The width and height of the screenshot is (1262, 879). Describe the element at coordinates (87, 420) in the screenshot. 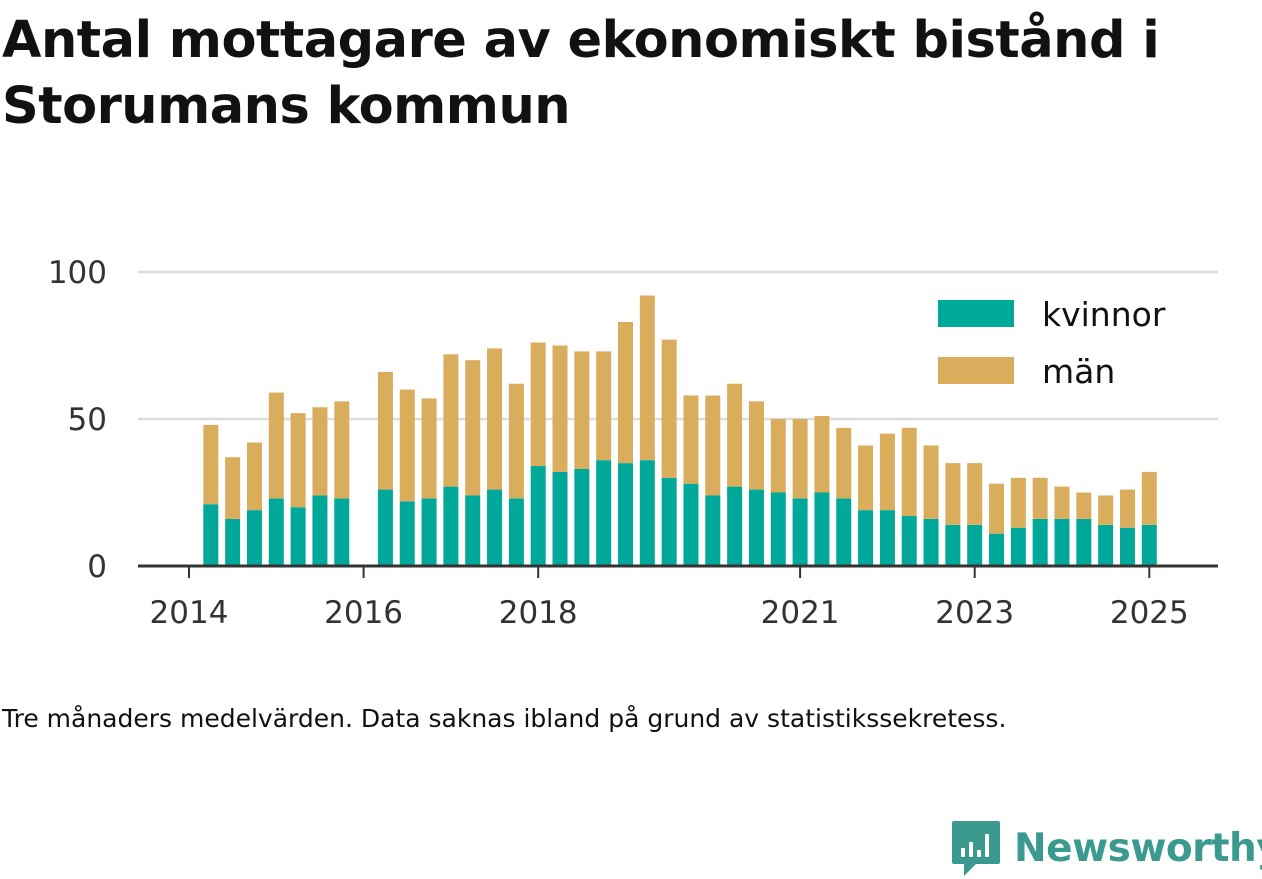

I see `y-tick-label: 50` at that location.